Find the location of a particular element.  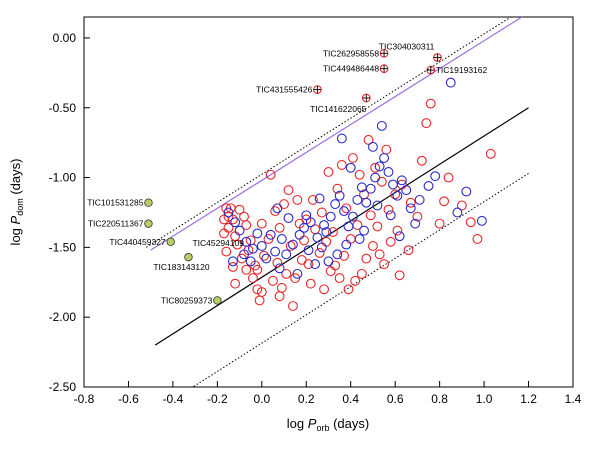

x-tick-label: -0.8 is located at coordinates (84, 399).